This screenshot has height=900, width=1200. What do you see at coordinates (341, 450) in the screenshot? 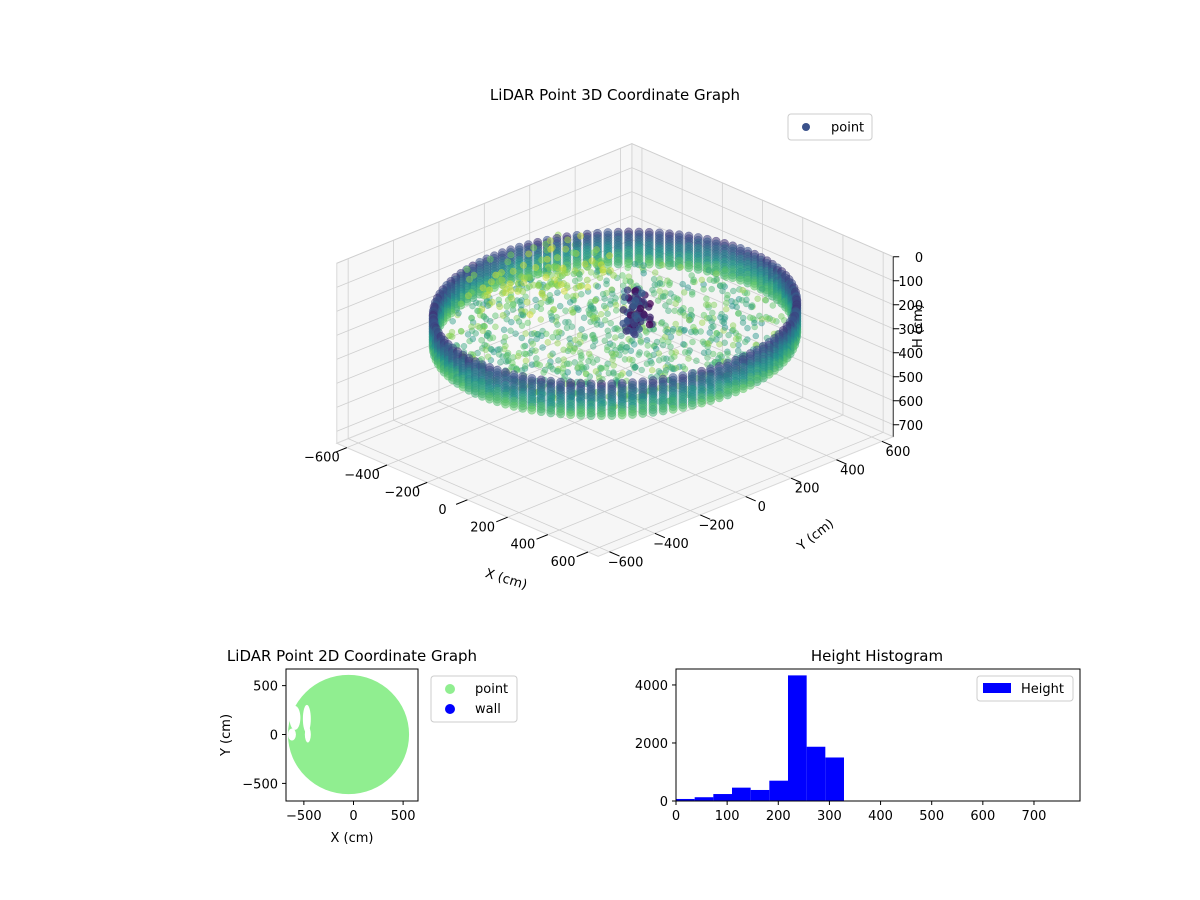
I see `x-tick-mark` at bounding box center [341, 450].